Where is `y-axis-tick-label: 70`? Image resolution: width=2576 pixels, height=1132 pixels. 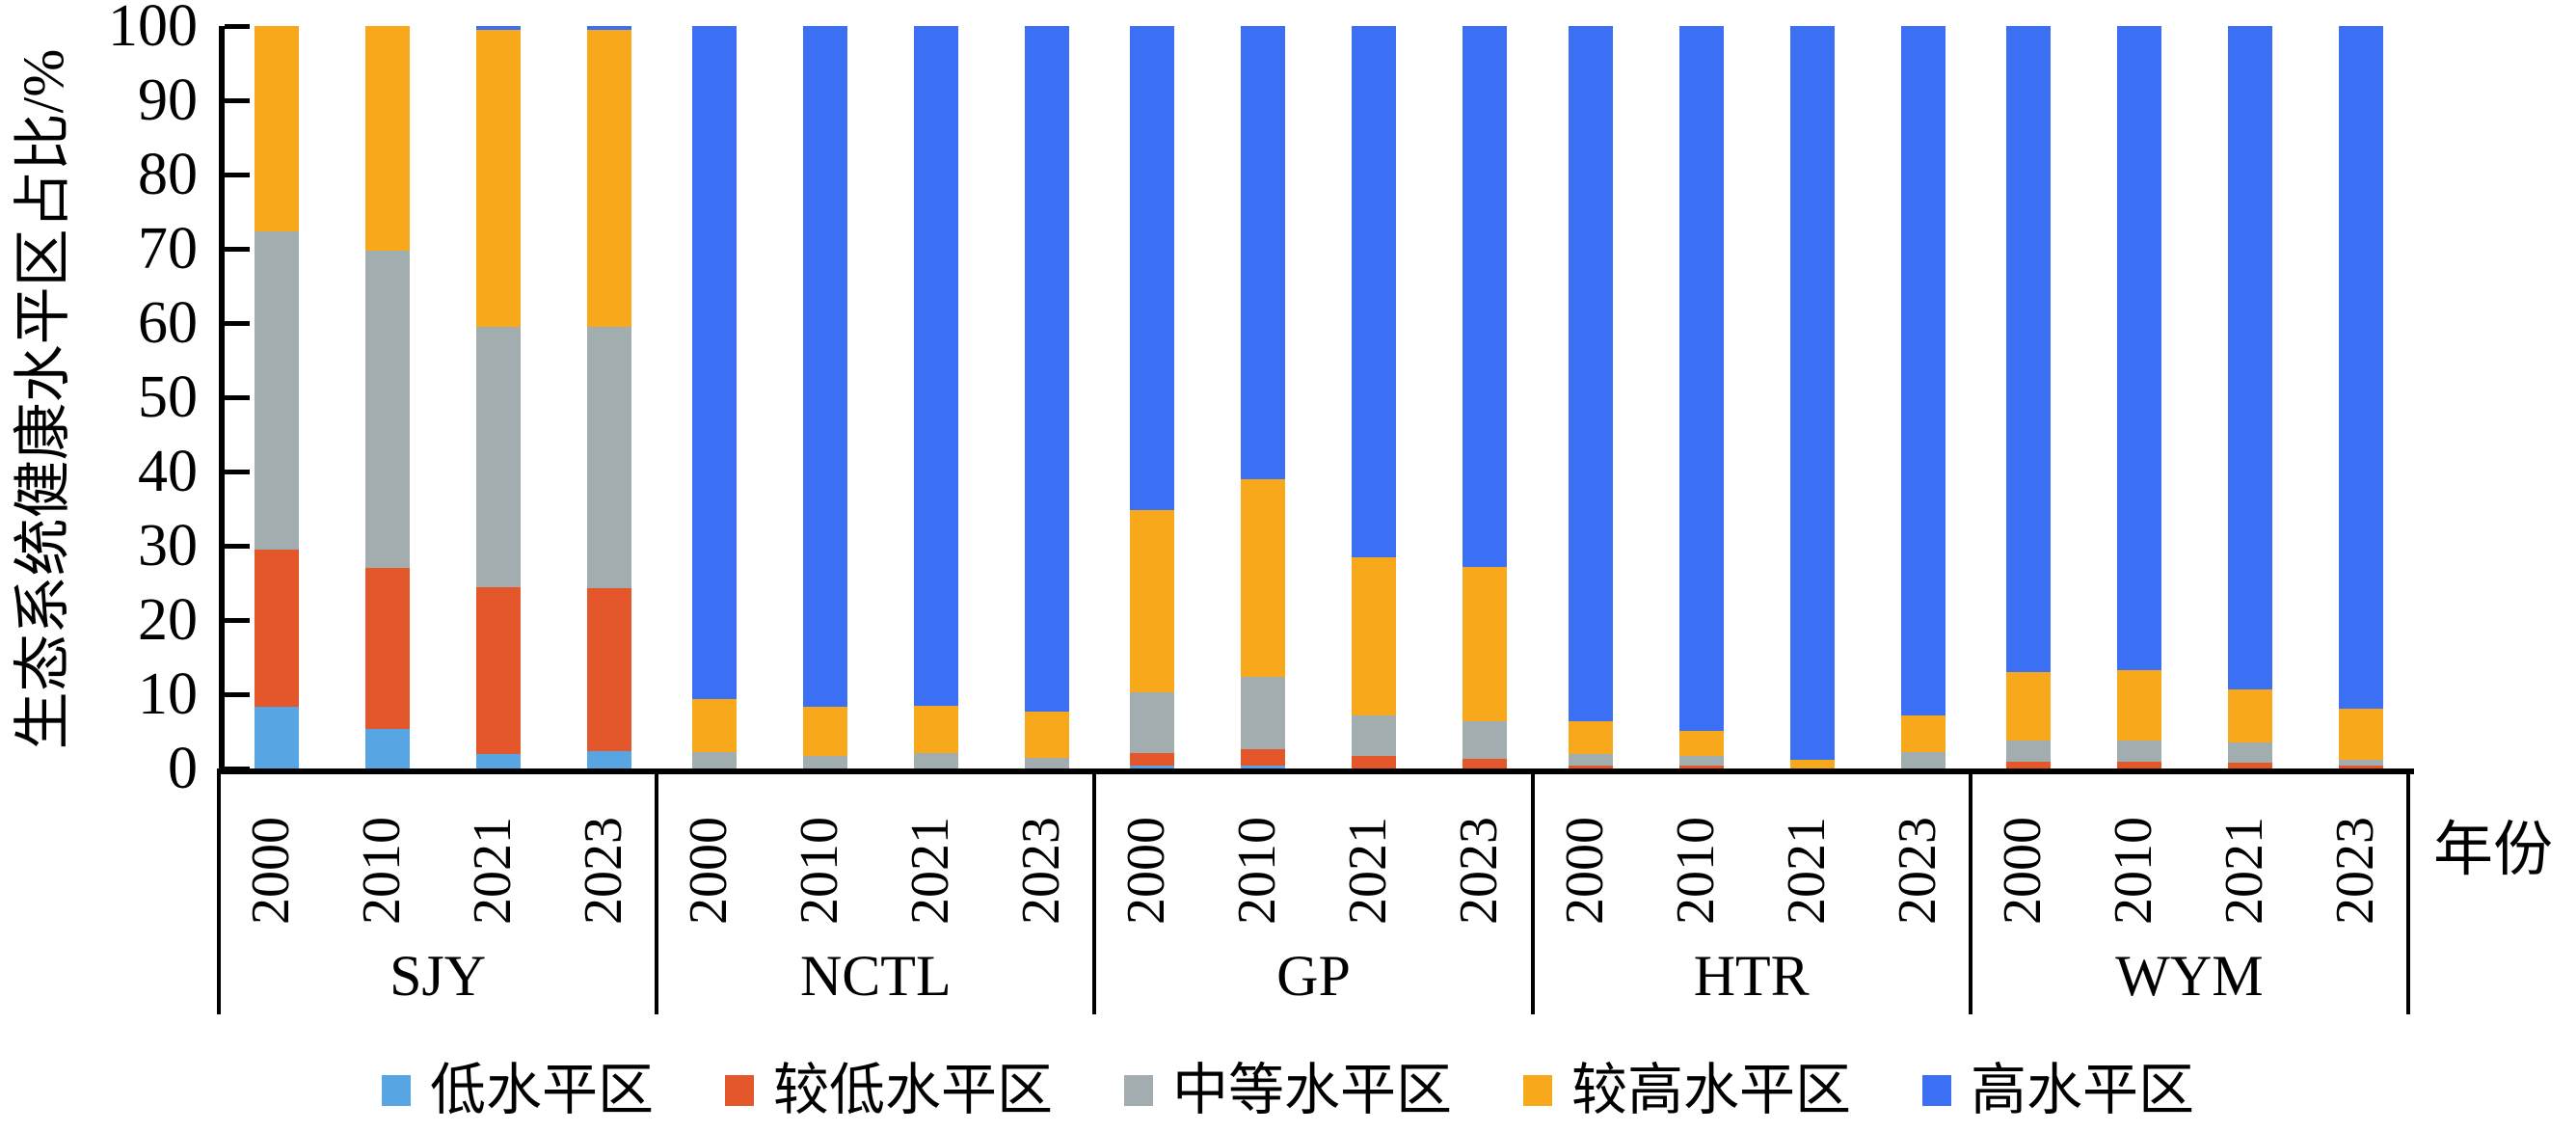
y-axis-tick-label: 70 is located at coordinates (168, 249).